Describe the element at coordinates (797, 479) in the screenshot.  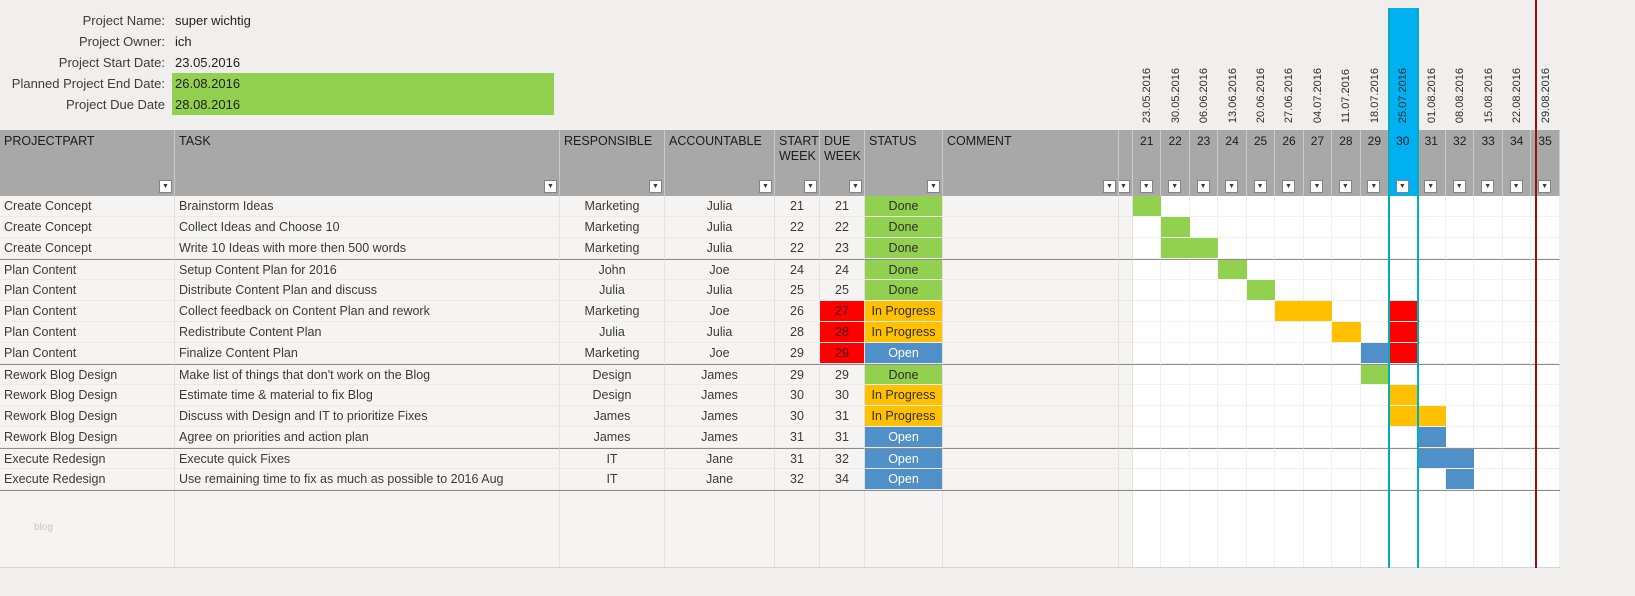
I see `cell-start-week: 32` at that location.